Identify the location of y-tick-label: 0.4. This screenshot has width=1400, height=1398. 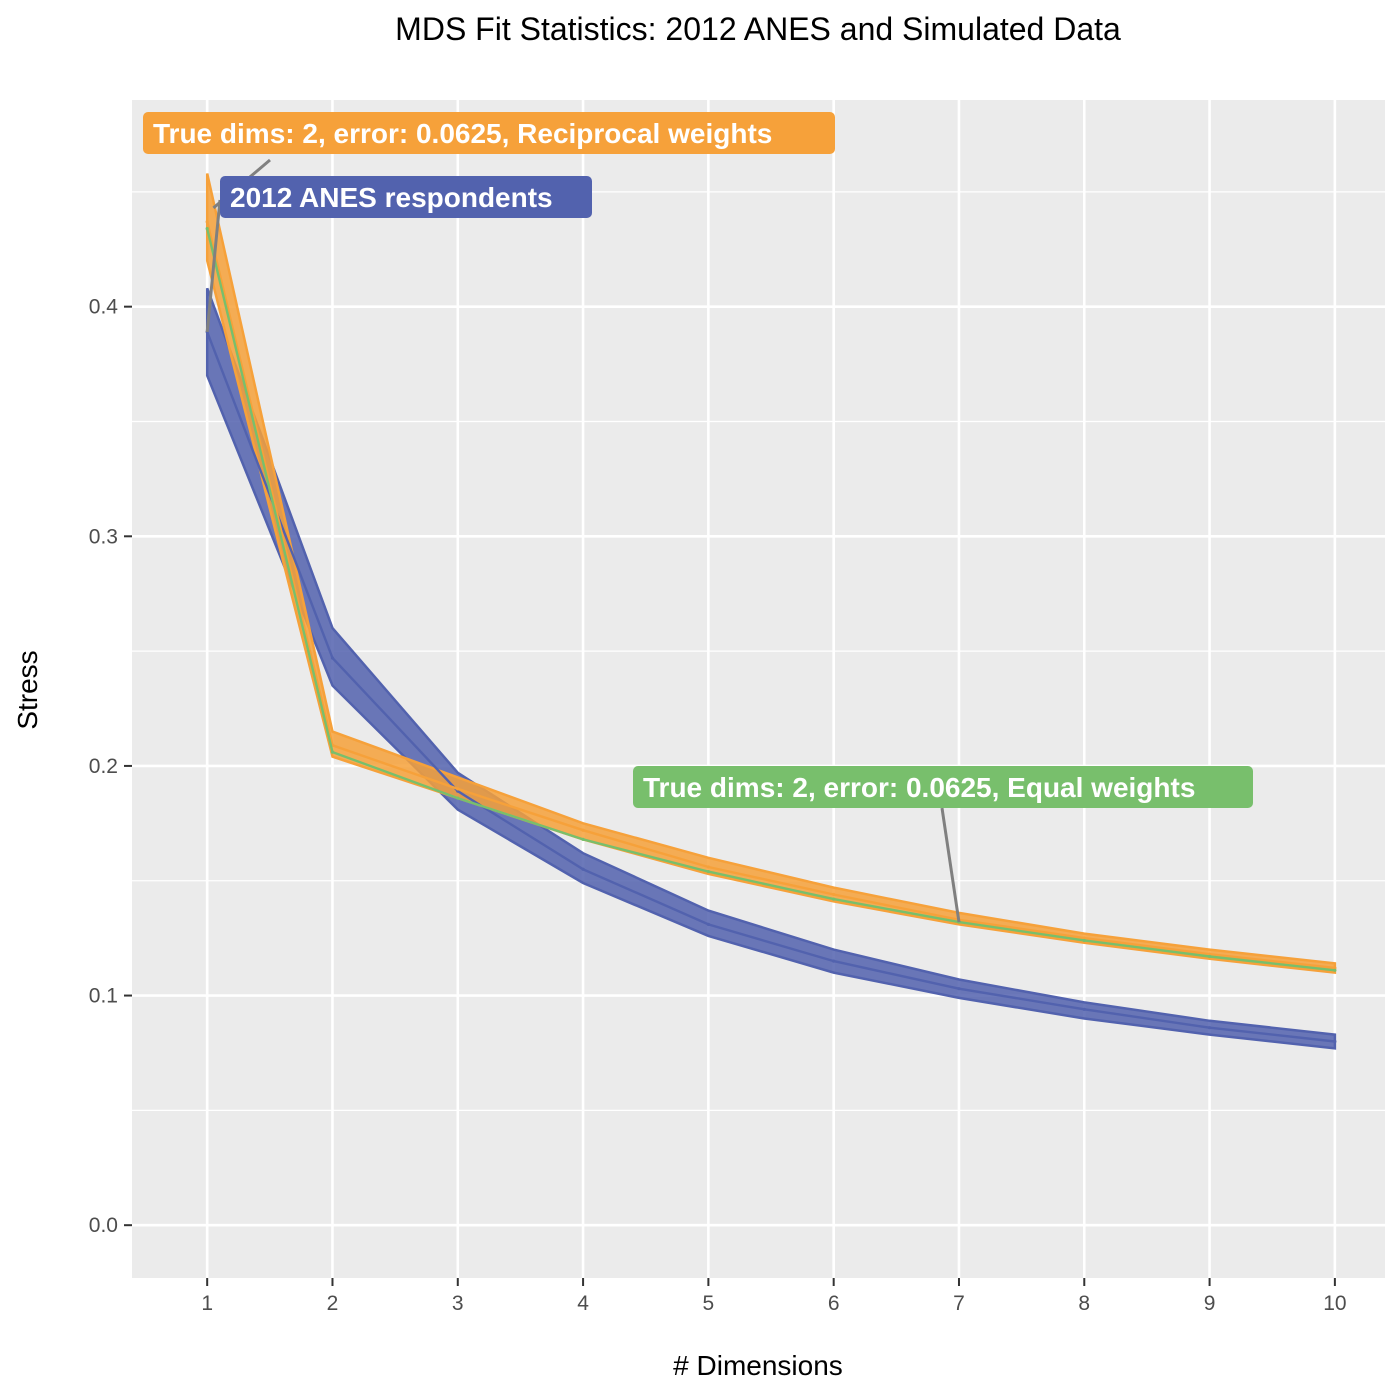
(104, 307).